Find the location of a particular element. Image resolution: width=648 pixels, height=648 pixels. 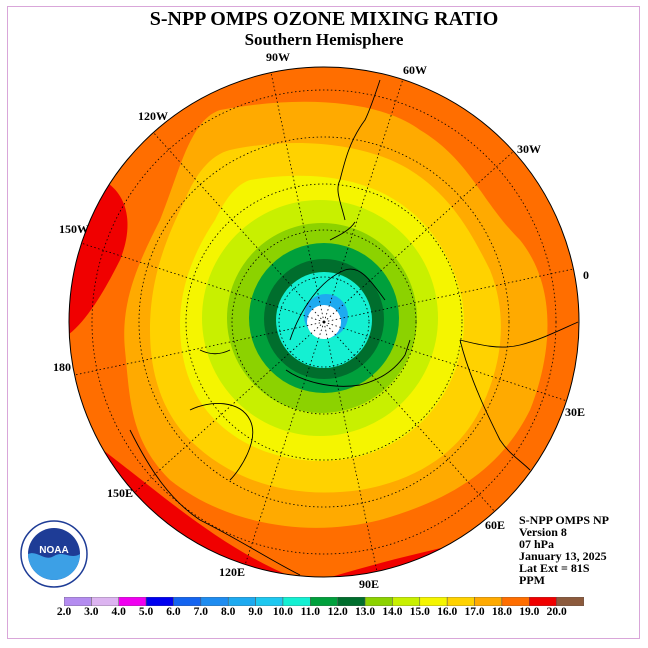

lon-label-0: 0 is located at coordinates (586, 275).